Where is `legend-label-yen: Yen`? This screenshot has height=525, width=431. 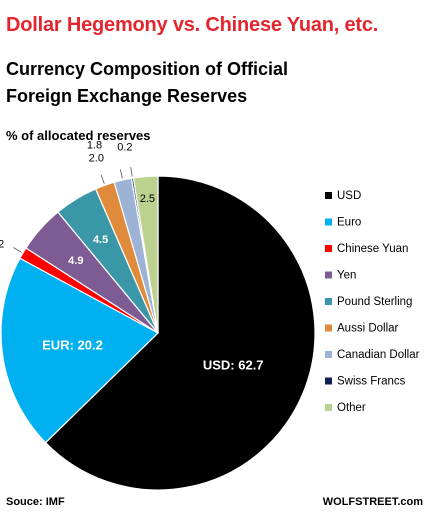
legend-label-yen: Yen is located at coordinates (346, 276).